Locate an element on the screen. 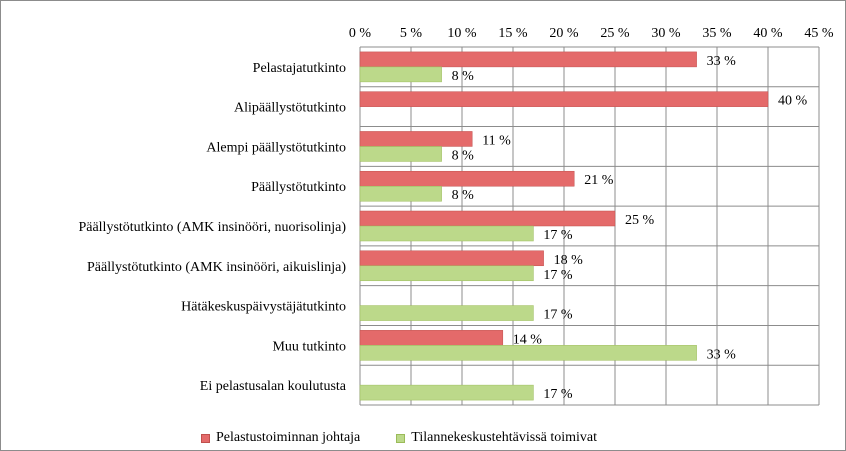 The width and height of the screenshot is (846, 451). data-label-series-1: 14 % is located at coordinates (528, 339).